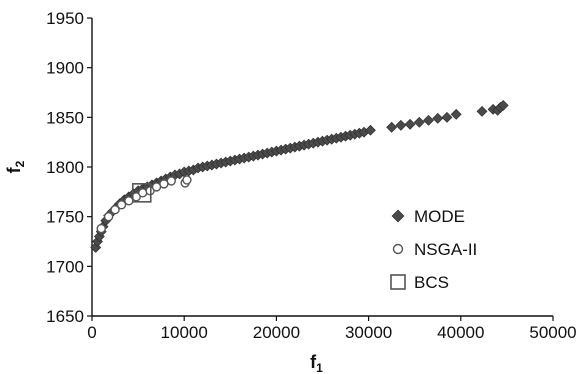 Image resolution: width=584 pixels, height=374 pixels. I want to click on y-tick-label: 1750, so click(65, 217).